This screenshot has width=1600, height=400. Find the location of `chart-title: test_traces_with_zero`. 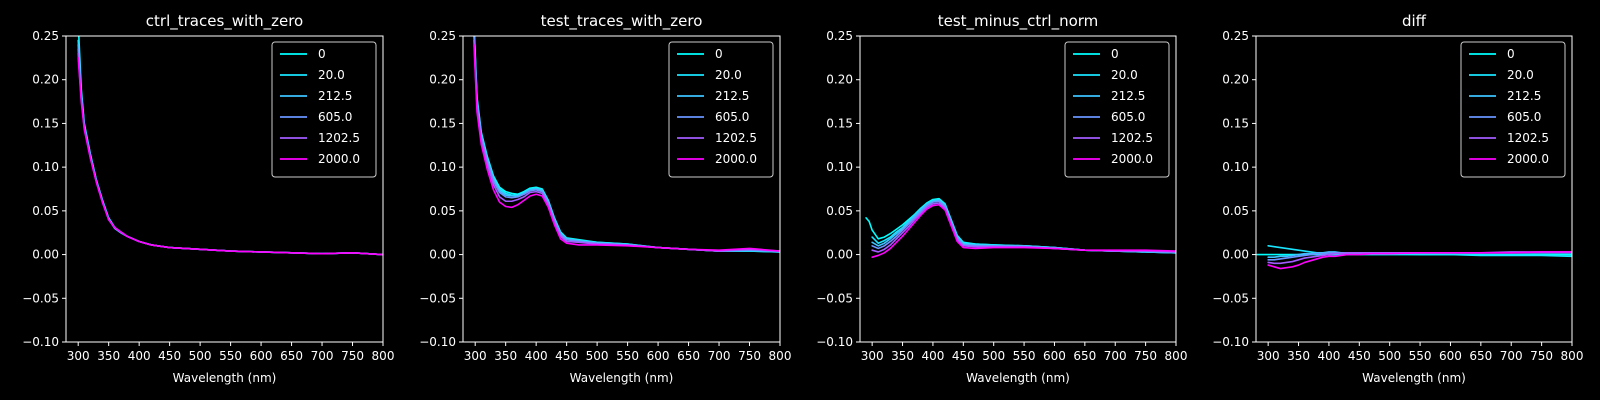

chart-title: test_traces_with_zero is located at coordinates (622, 21).